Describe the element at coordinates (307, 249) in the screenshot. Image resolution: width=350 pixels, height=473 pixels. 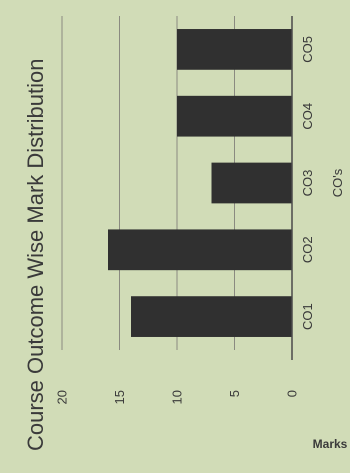
I see `x-tick-label: CO2` at that location.